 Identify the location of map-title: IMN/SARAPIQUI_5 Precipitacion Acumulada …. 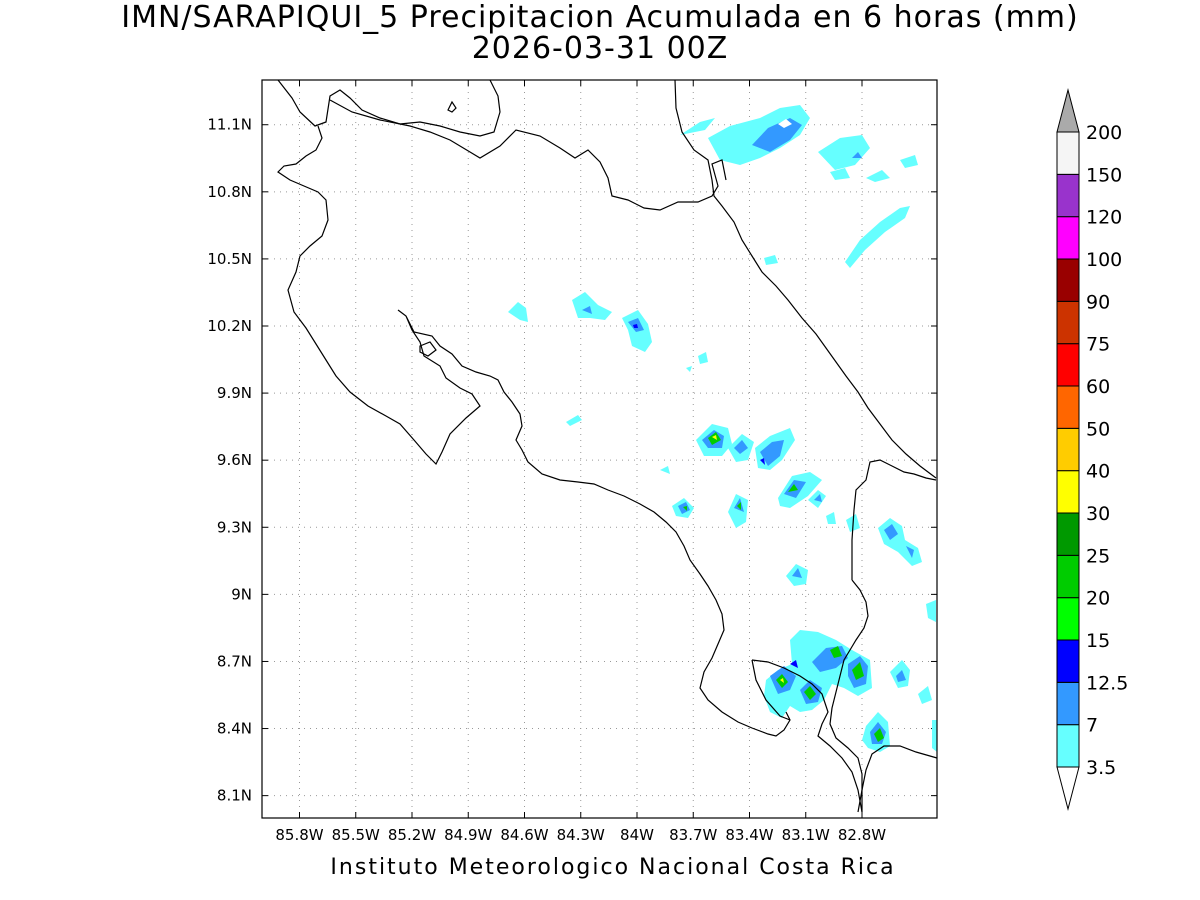
(600, 17).